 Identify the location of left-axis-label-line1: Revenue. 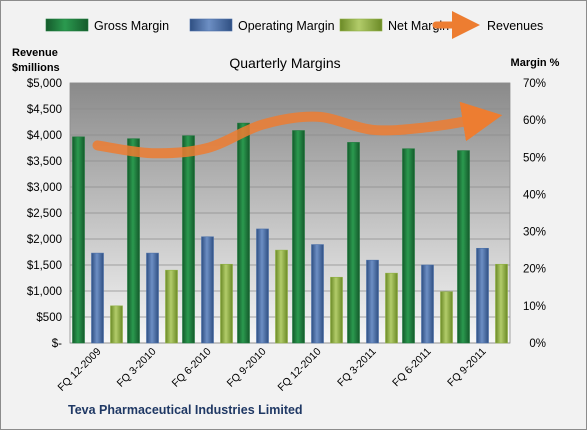
(35, 53).